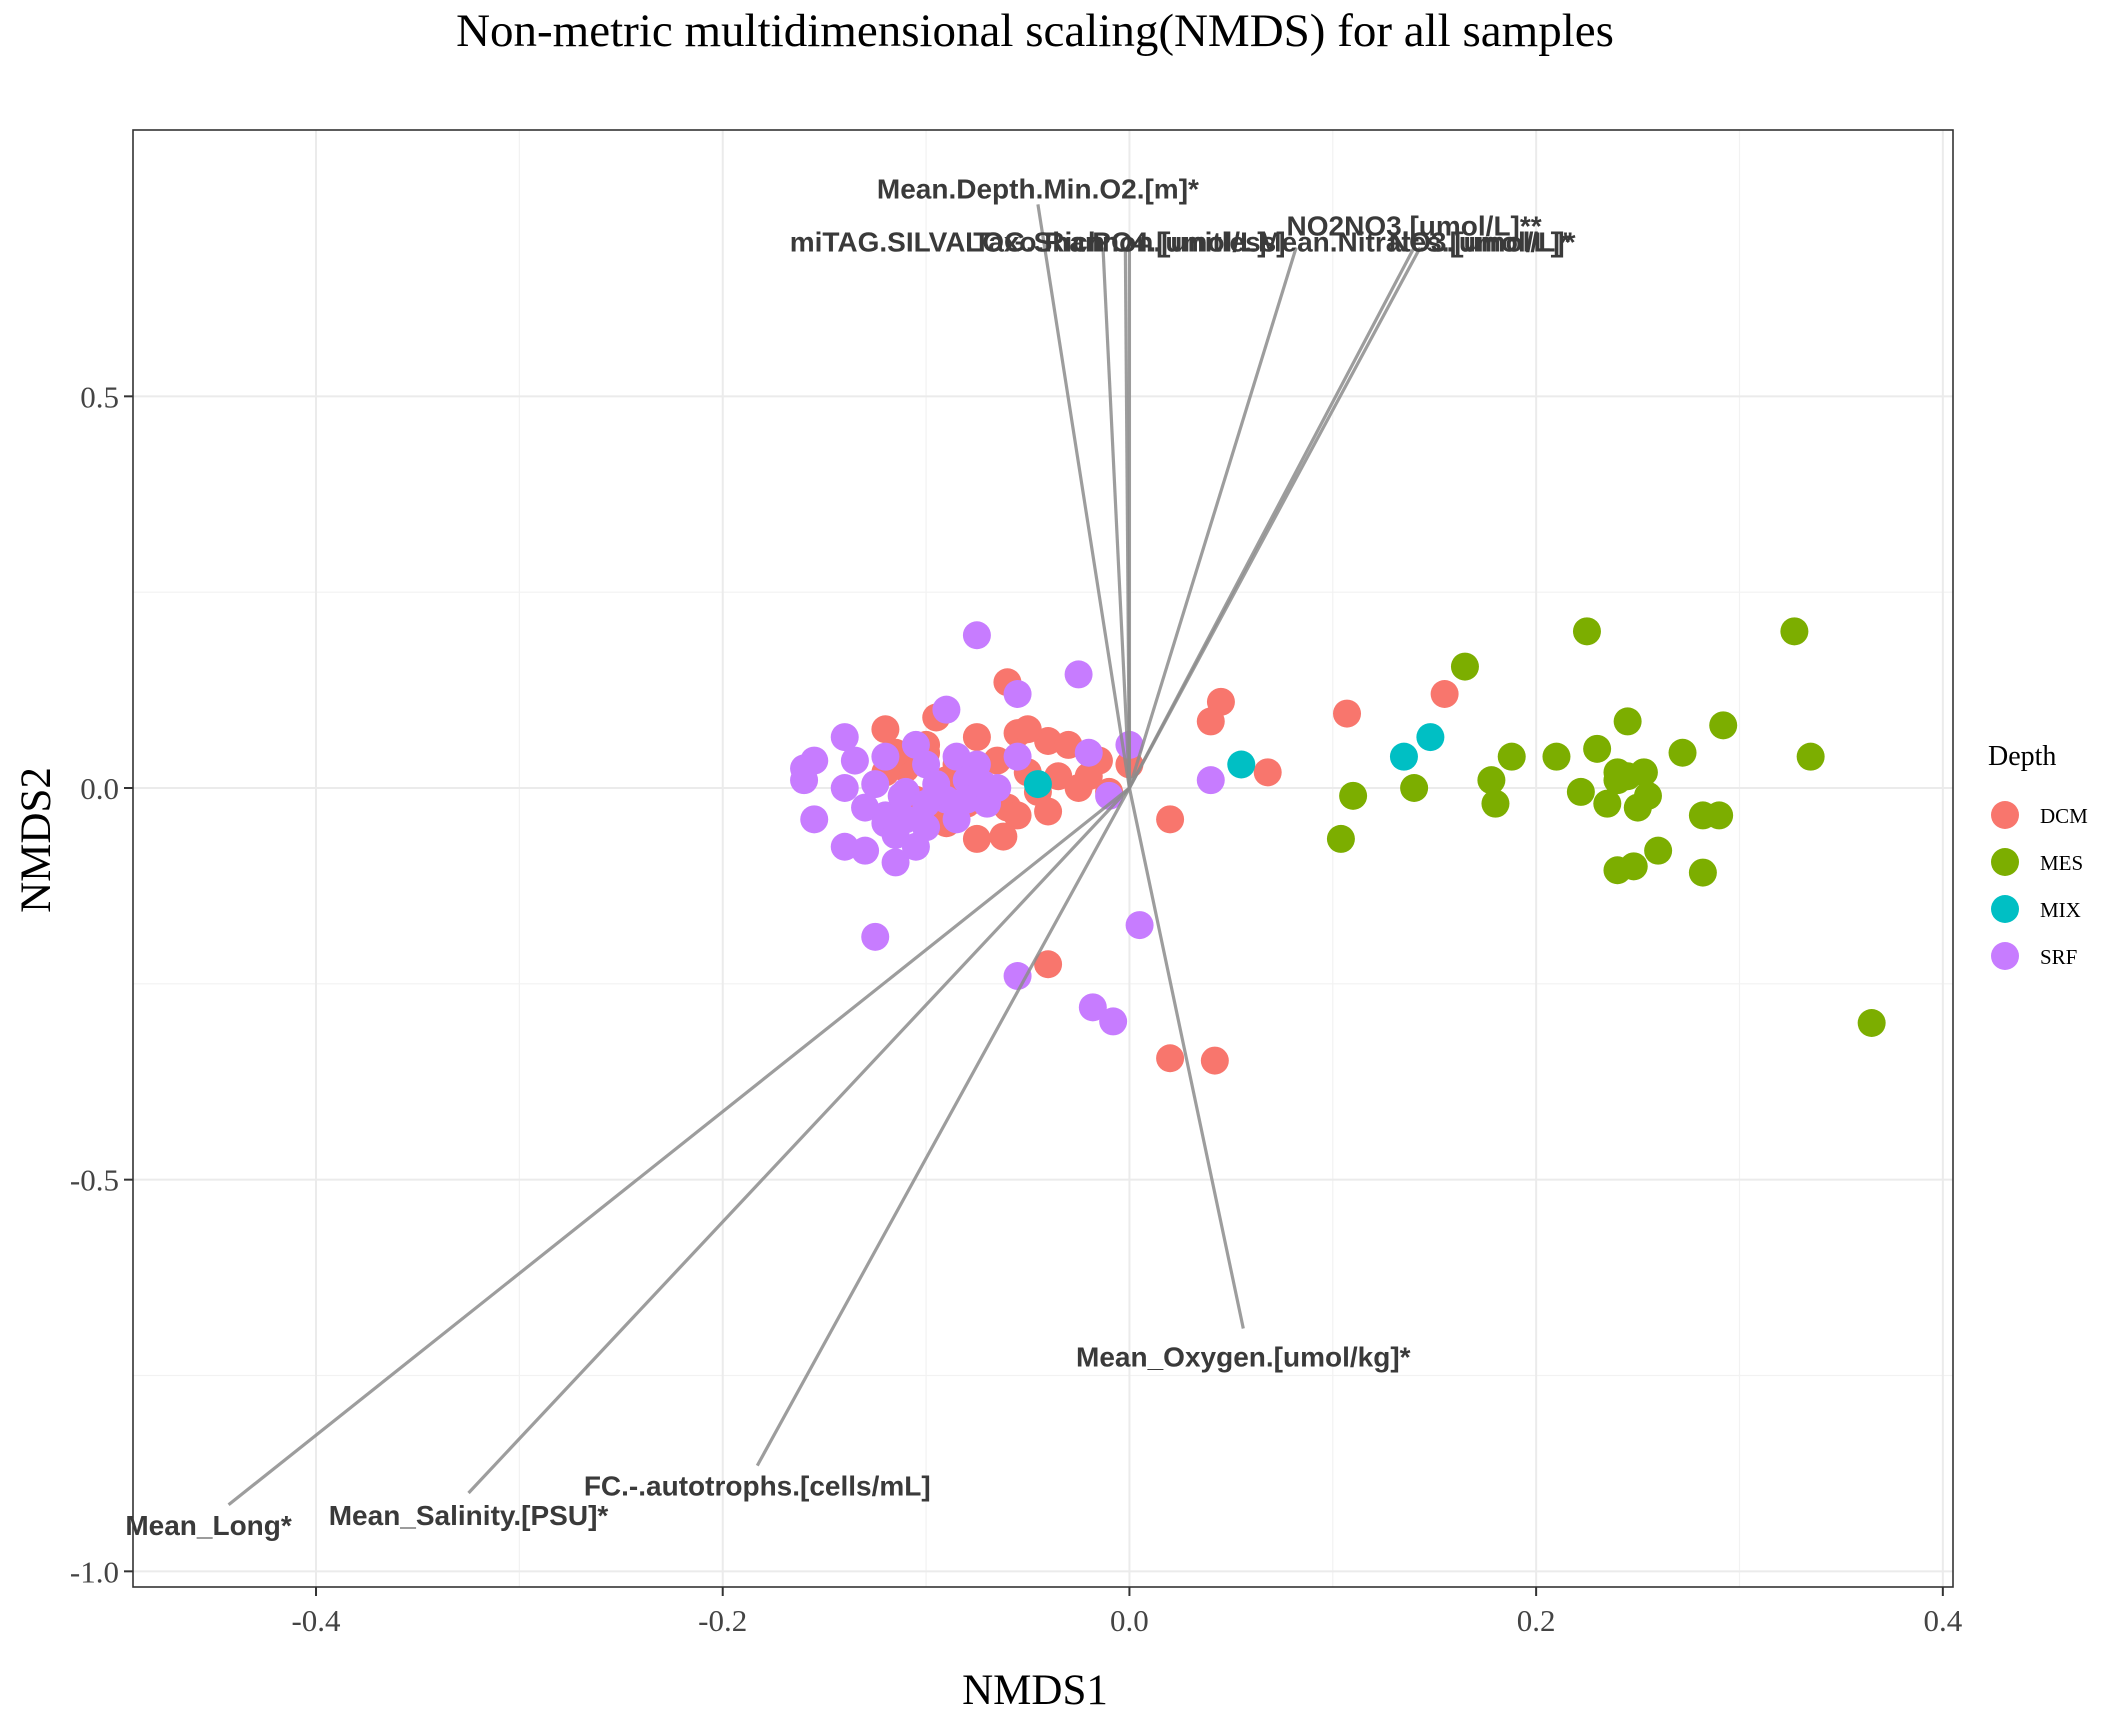  What do you see at coordinates (2022, 756) in the screenshot?
I see `legend-title: Depth` at bounding box center [2022, 756].